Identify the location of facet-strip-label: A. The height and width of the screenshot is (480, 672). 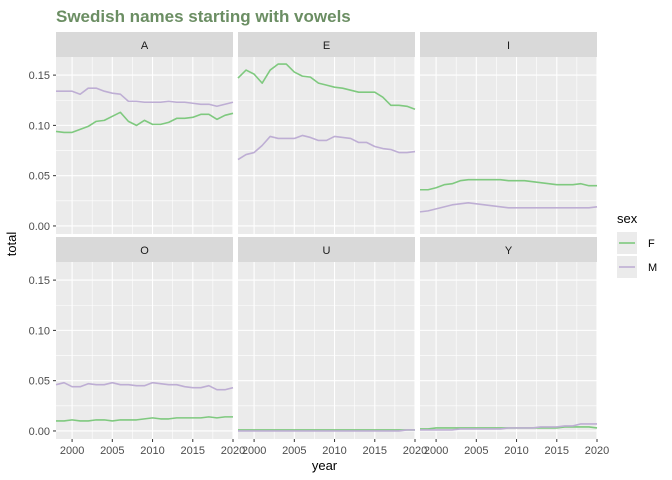
(145, 46).